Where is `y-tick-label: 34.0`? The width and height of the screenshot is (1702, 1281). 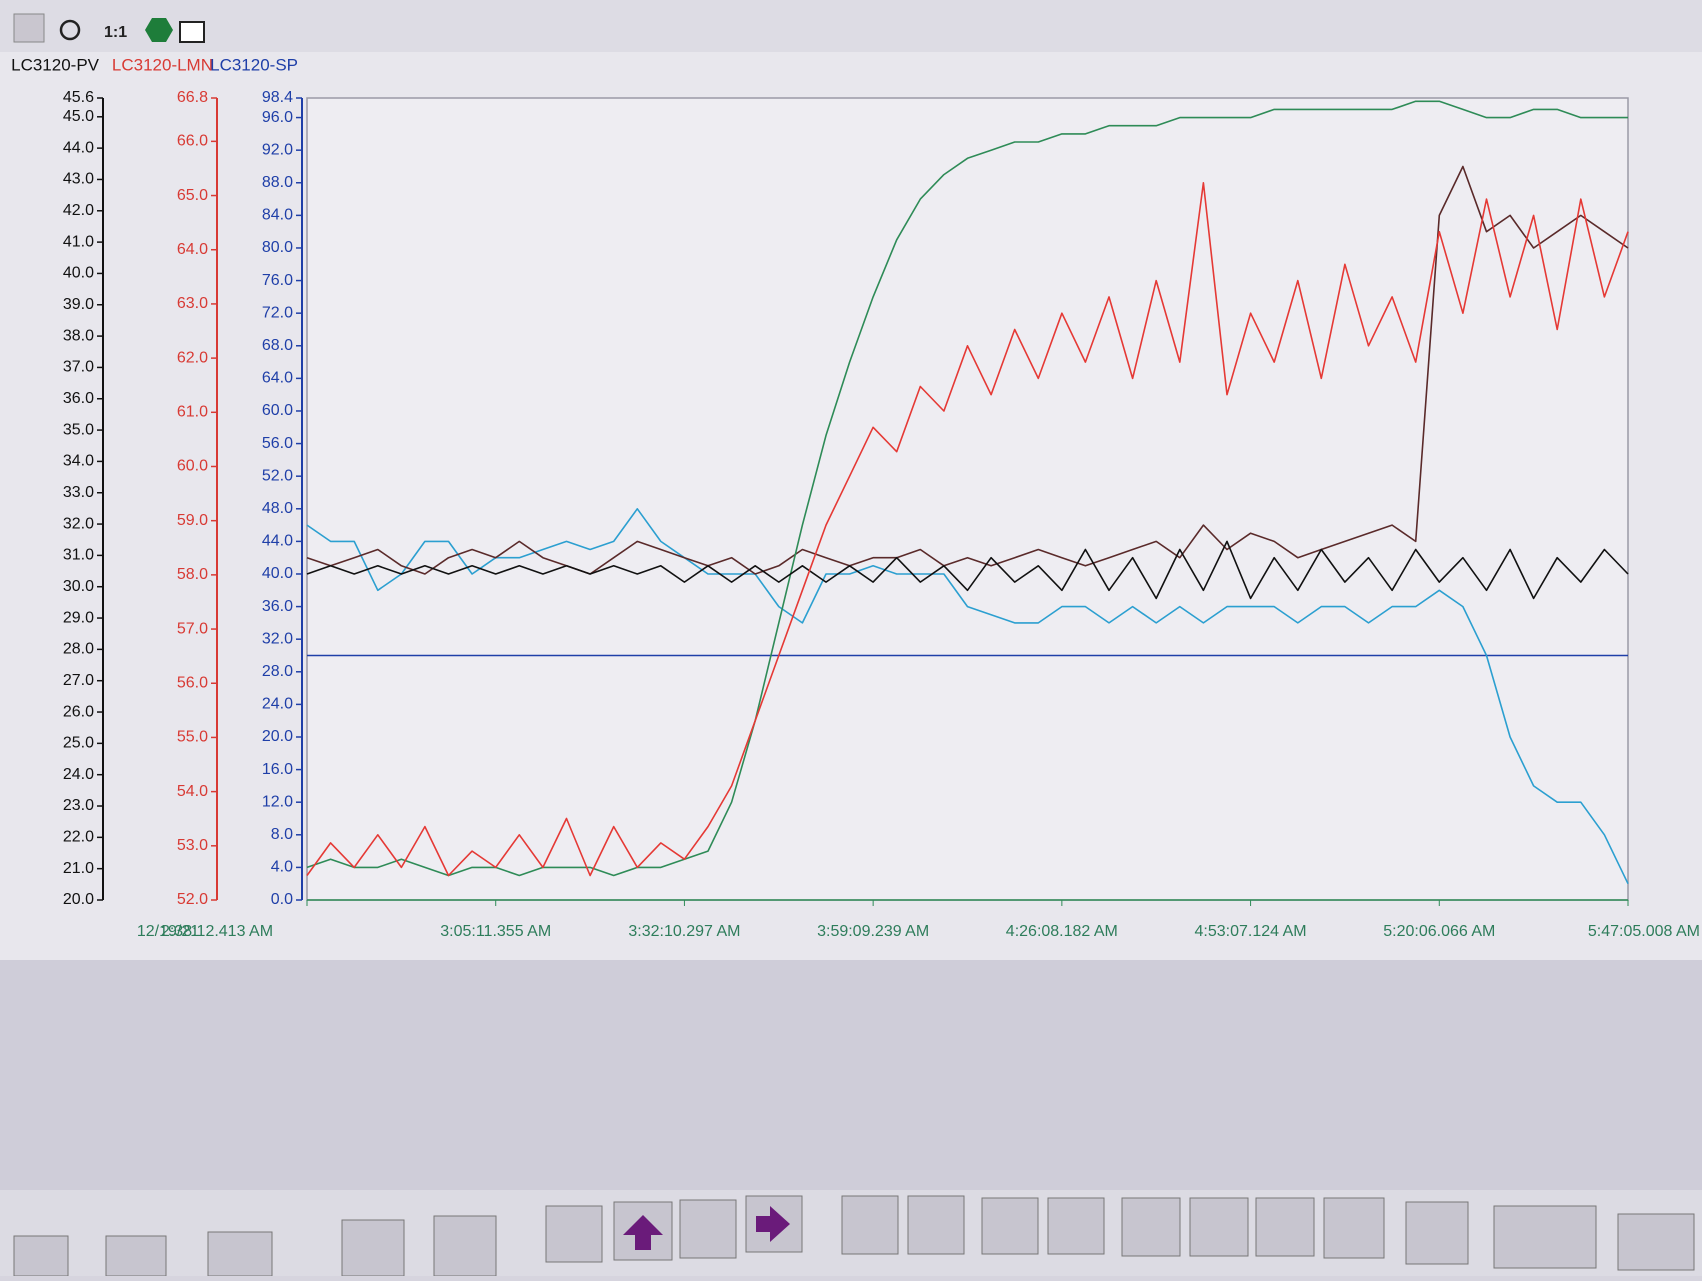 y-tick-label: 34.0 is located at coordinates (78, 461).